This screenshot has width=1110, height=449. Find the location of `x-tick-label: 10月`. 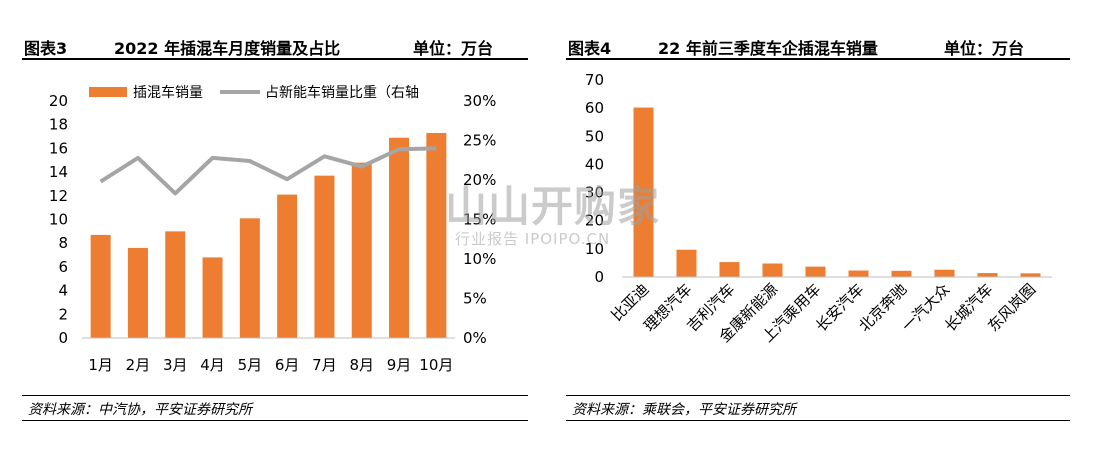

x-tick-label: 10月 is located at coordinates (436, 365).